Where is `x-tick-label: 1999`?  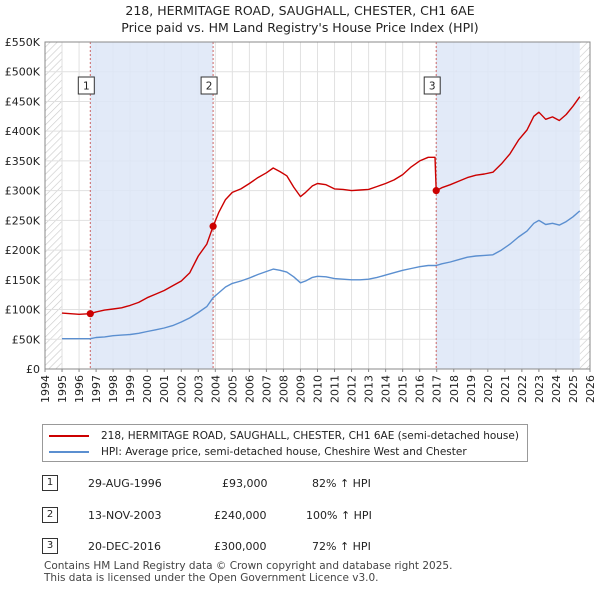 x-tick-label: 1999 is located at coordinates (130, 389).